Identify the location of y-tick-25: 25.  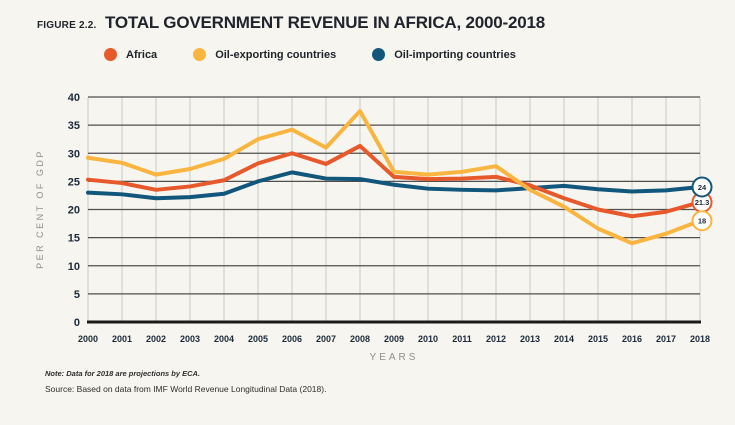
(74, 182).